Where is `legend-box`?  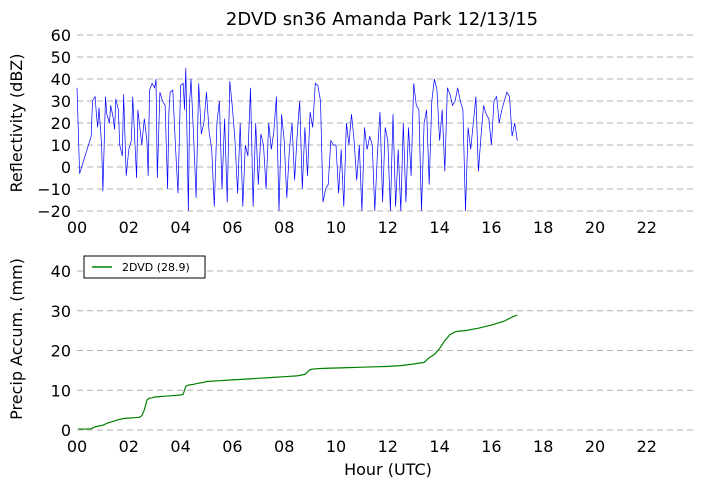 legend-box is located at coordinates (144, 267).